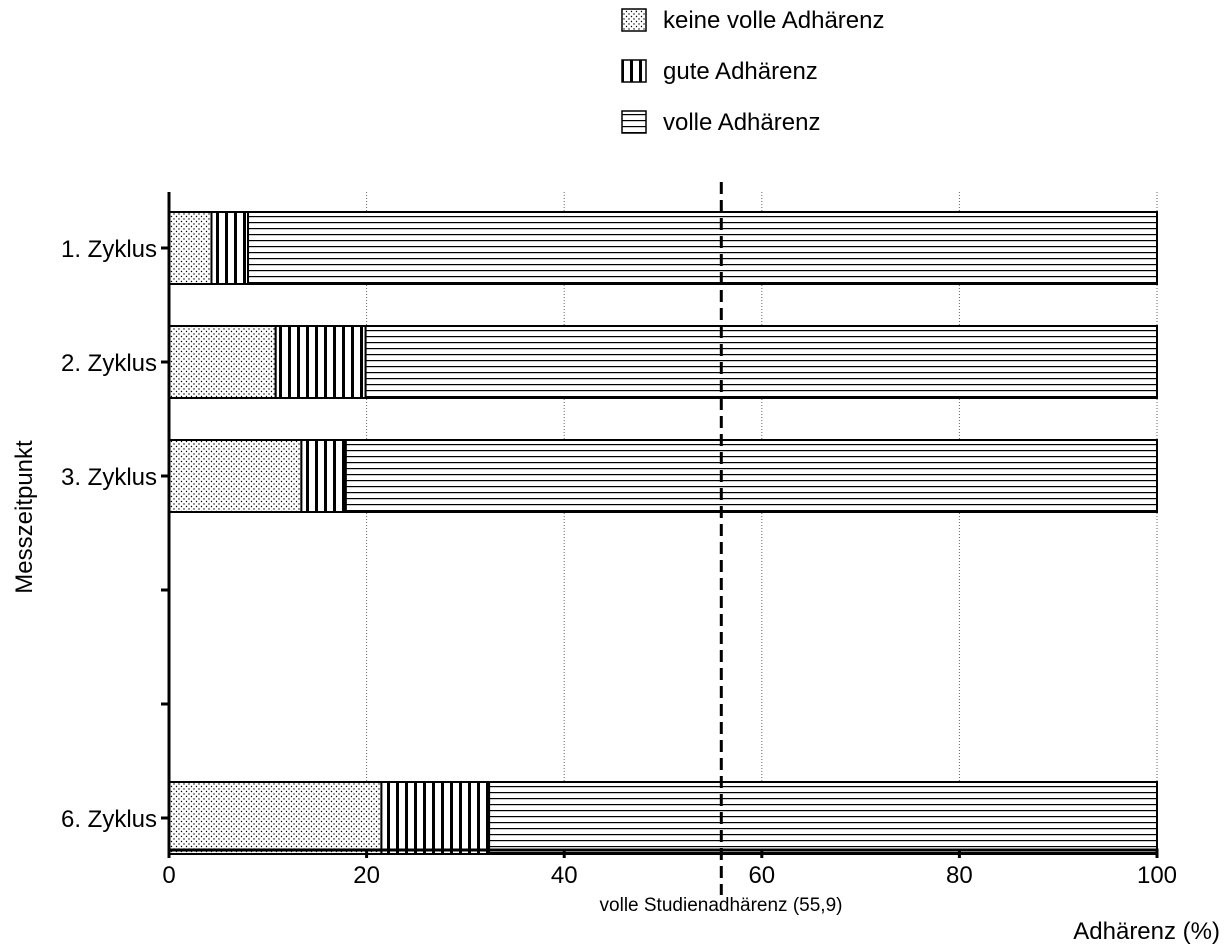 This screenshot has height=945, width=1231. I want to click on y-axis-title: Messzeitpunkt, so click(24, 517).